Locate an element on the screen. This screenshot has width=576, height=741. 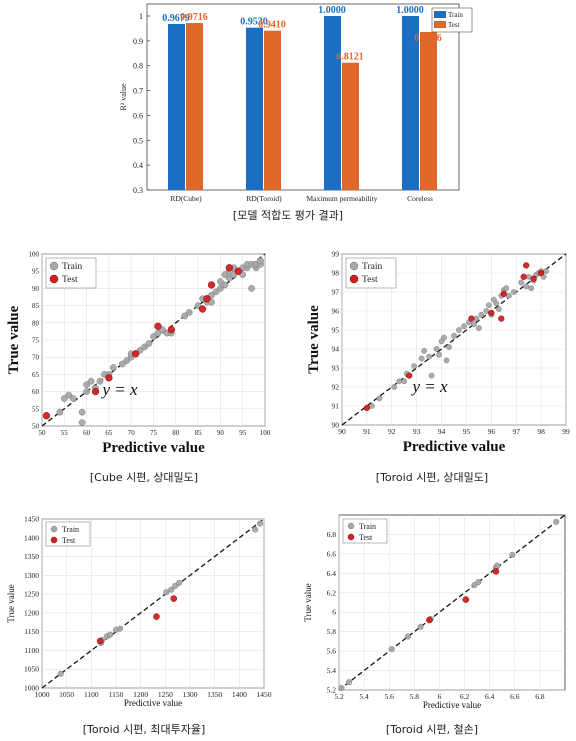
y-tick-label: 75 is located at coordinates (36, 341).